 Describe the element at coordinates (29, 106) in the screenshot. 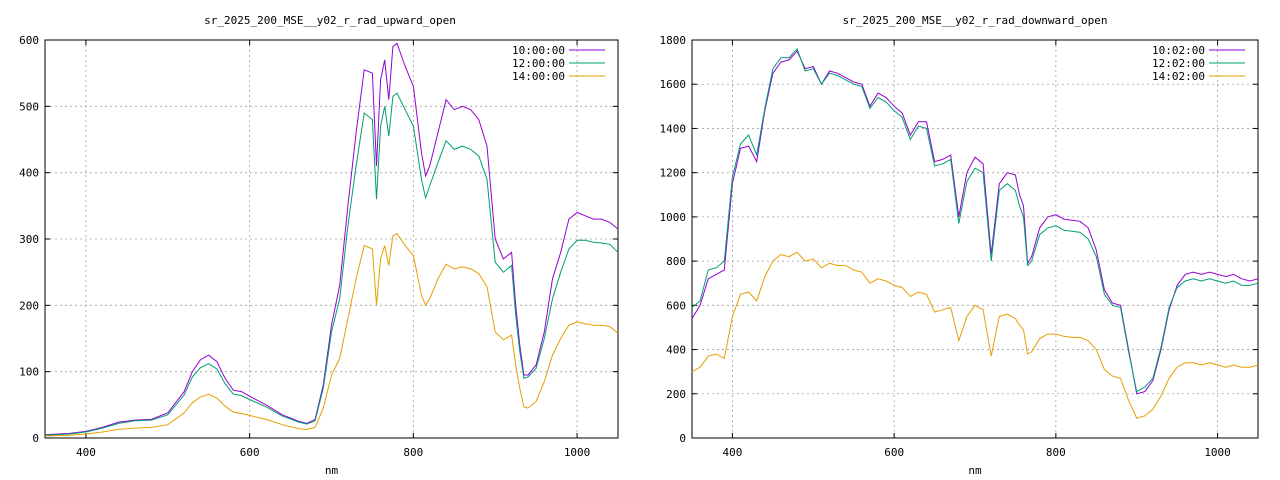

I see `y-tick-label: 500` at that location.